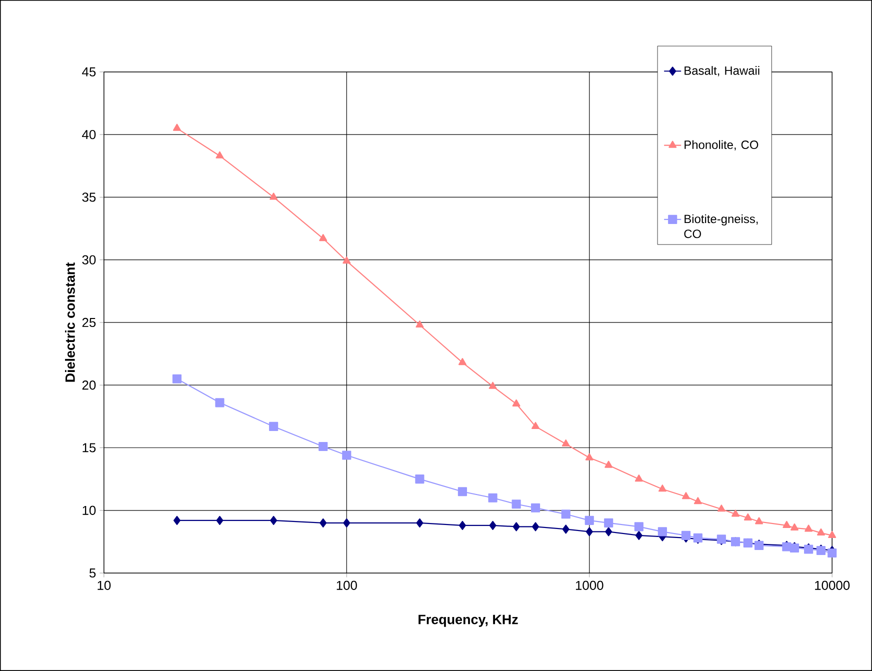 This screenshot has width=872, height=671. Describe the element at coordinates (468, 620) in the screenshot. I see `x-axis-title: Frequency, KHz` at that location.